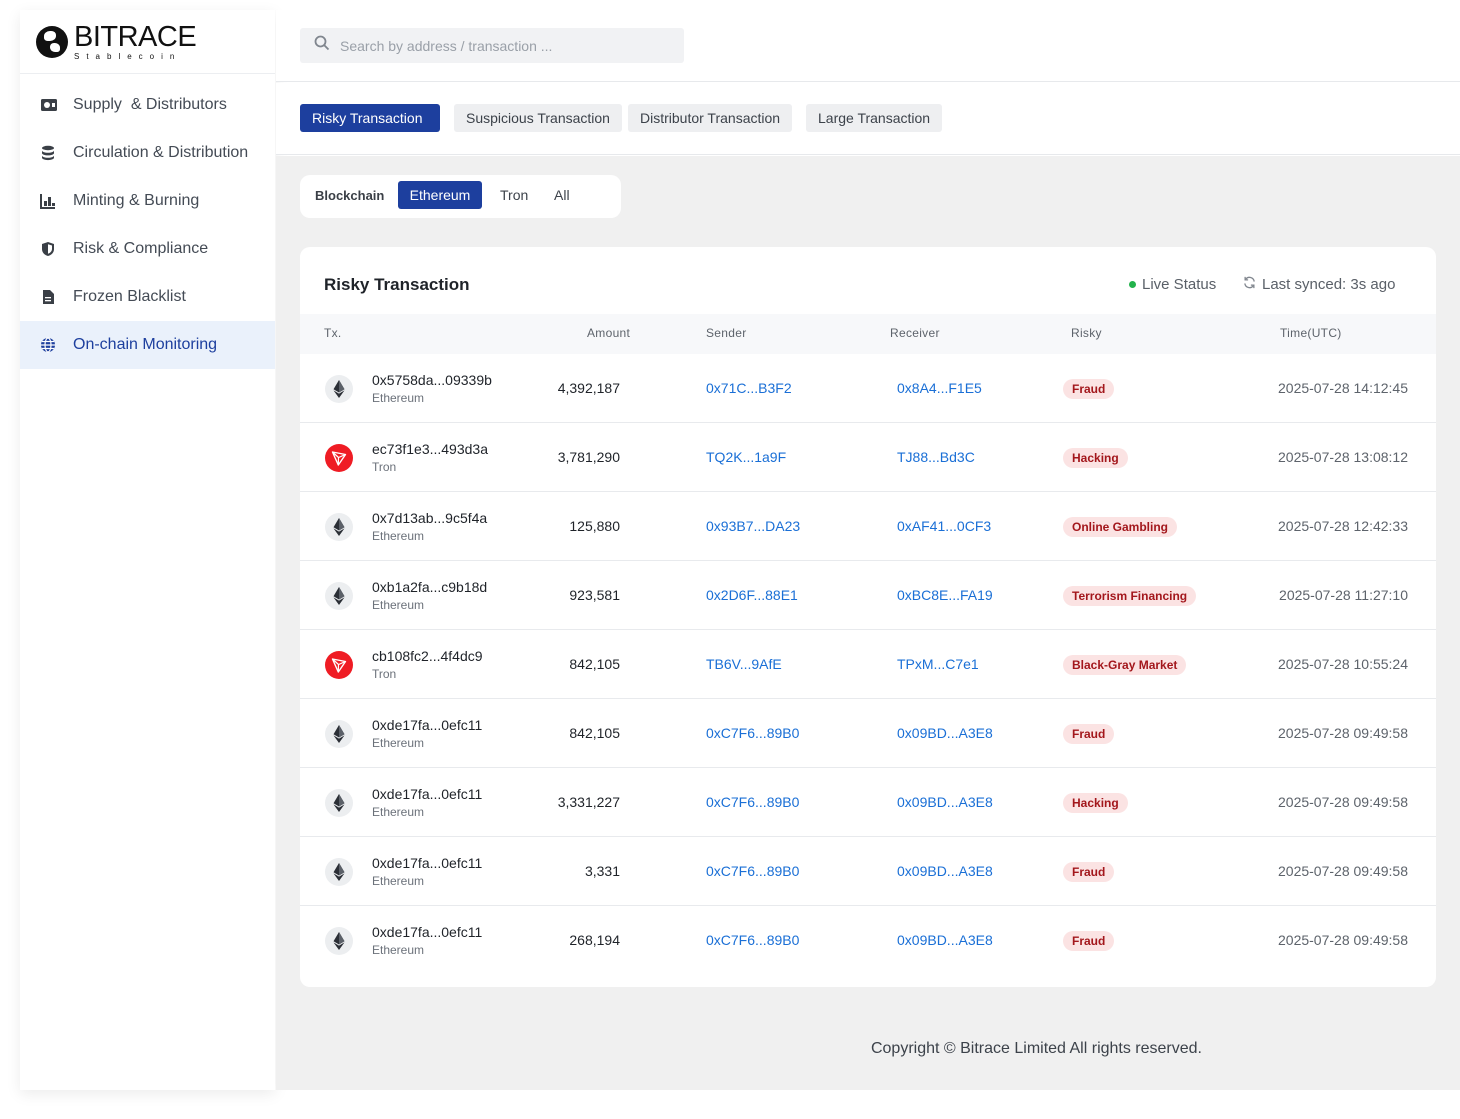  Describe the element at coordinates (339, 458) in the screenshot. I see `tron-icon` at that location.